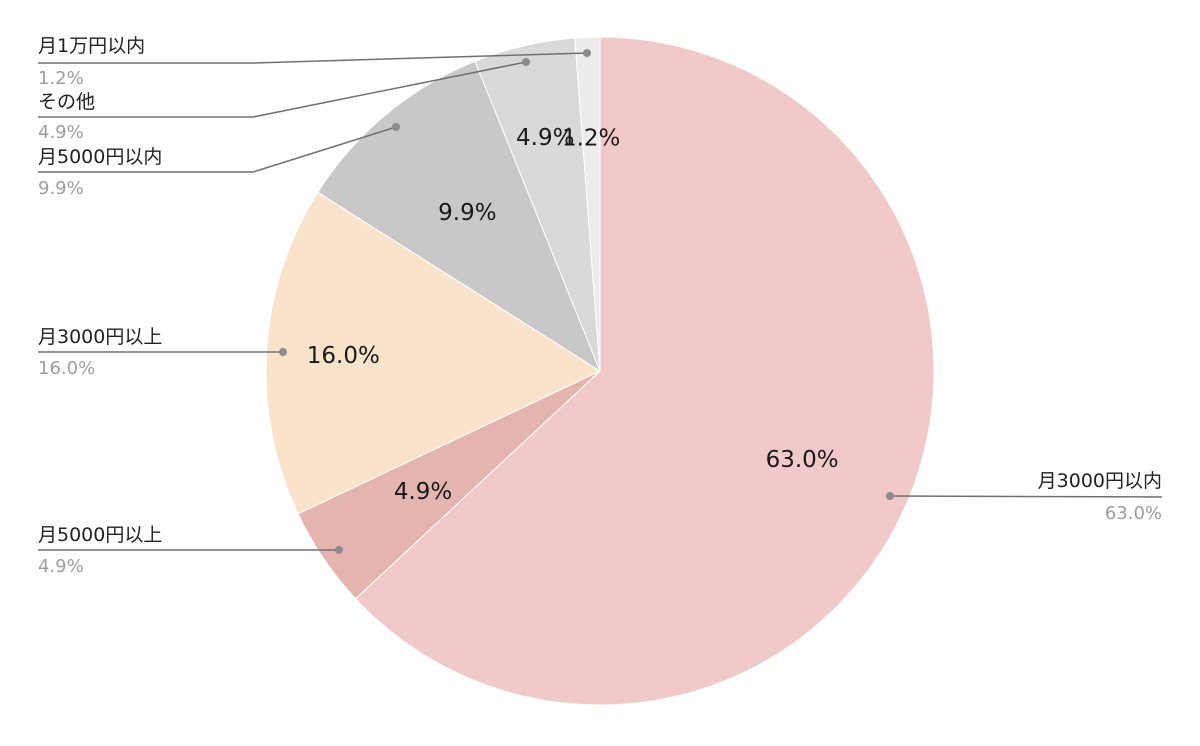 The height and width of the screenshot is (746, 1200). What do you see at coordinates (343, 356) in the screenshot?
I see `slice-percent-label: 16.0%` at bounding box center [343, 356].